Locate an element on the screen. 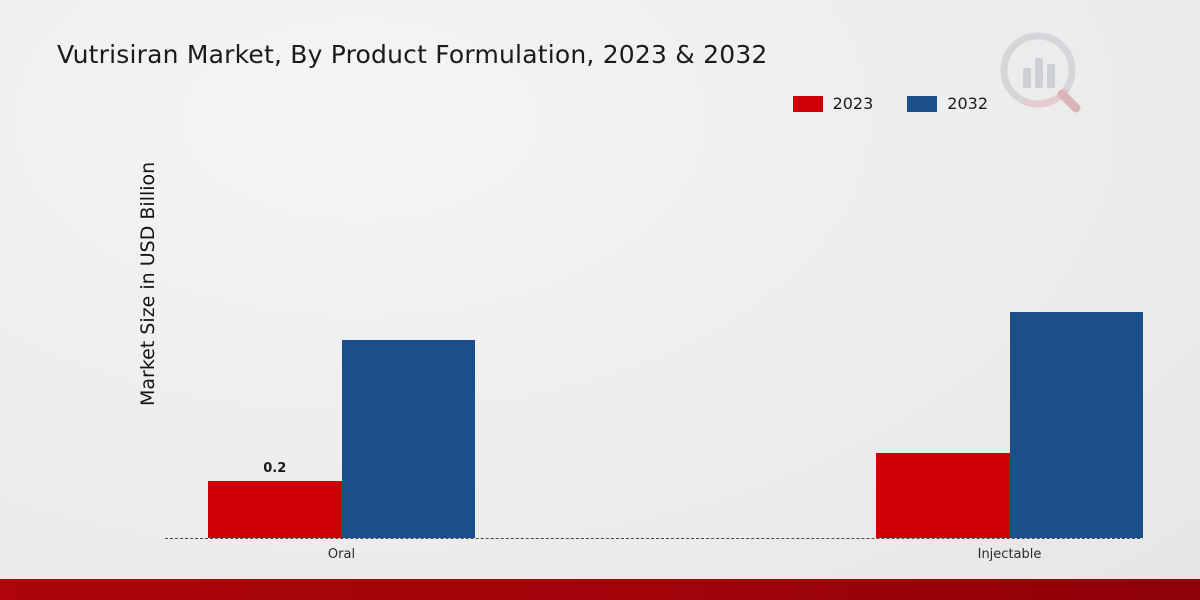 The height and width of the screenshot is (600, 1200). bar-group-oral: 0.2 Oral is located at coordinates (341, 408).